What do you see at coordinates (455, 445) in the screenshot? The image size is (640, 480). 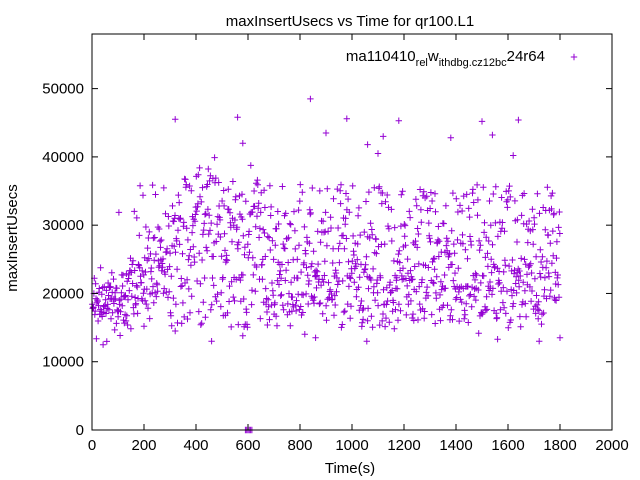 I see `x-tick-label: 1400` at bounding box center [455, 445].